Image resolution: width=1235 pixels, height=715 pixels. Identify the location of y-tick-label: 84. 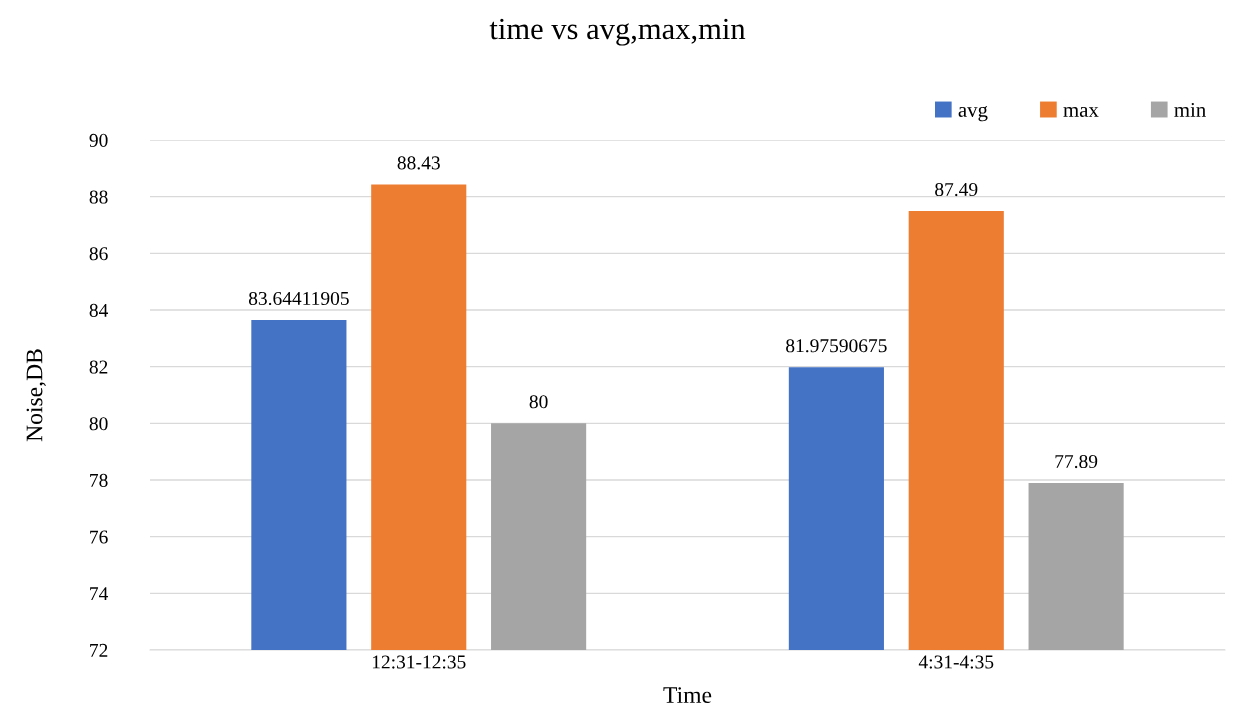
(99, 310).